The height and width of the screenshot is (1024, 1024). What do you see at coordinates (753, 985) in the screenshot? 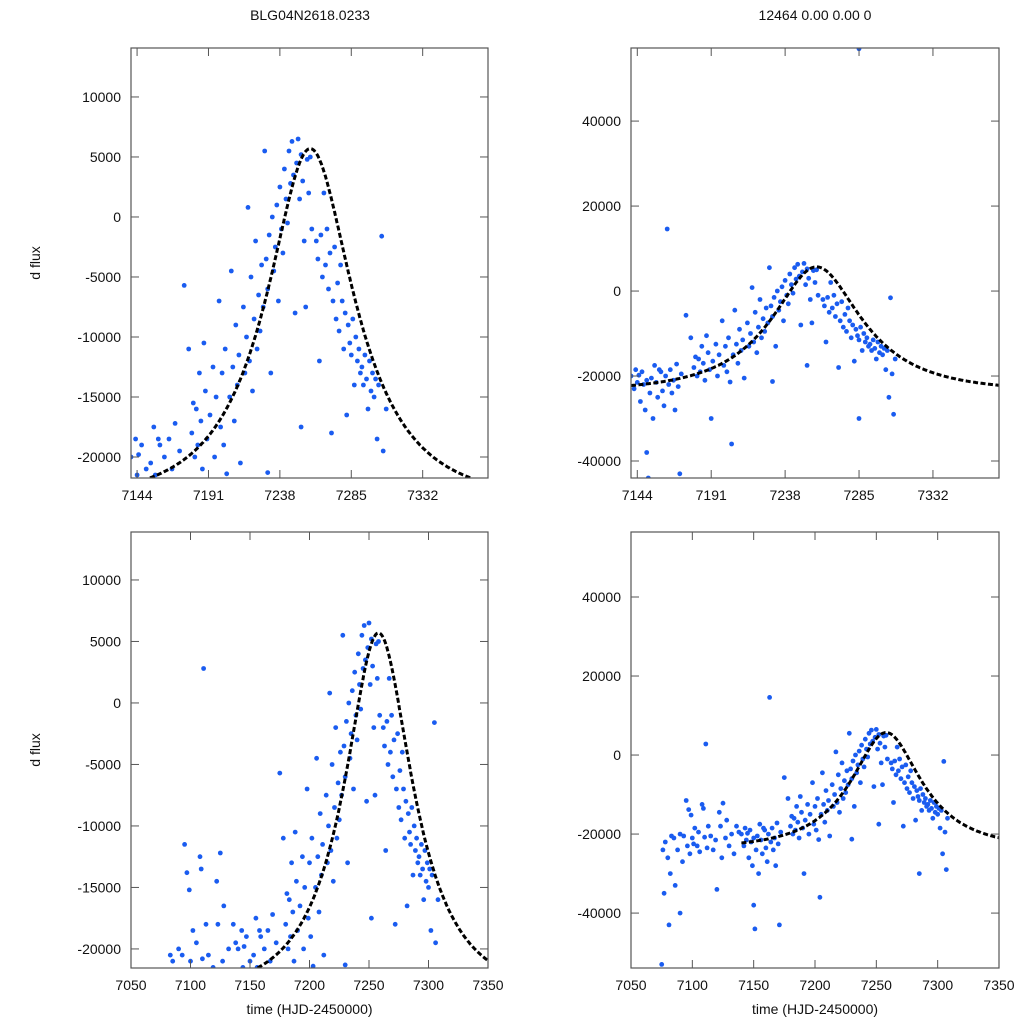
I see `x-tick-label: 7150` at bounding box center [753, 985].